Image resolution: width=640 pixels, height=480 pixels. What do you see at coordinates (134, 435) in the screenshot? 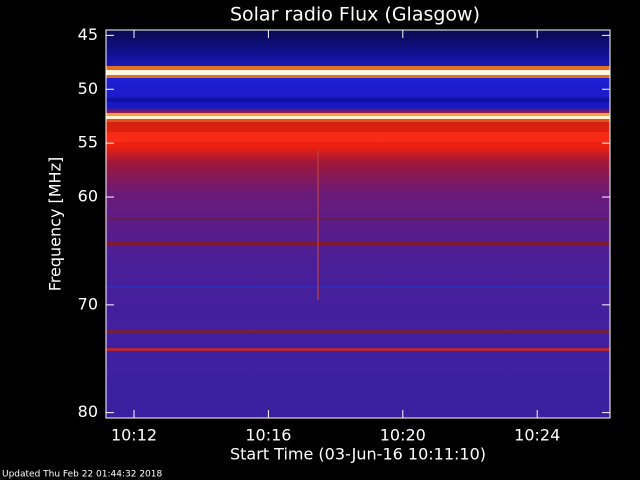
I see `x-tick-label: 10:12` at bounding box center [134, 435].